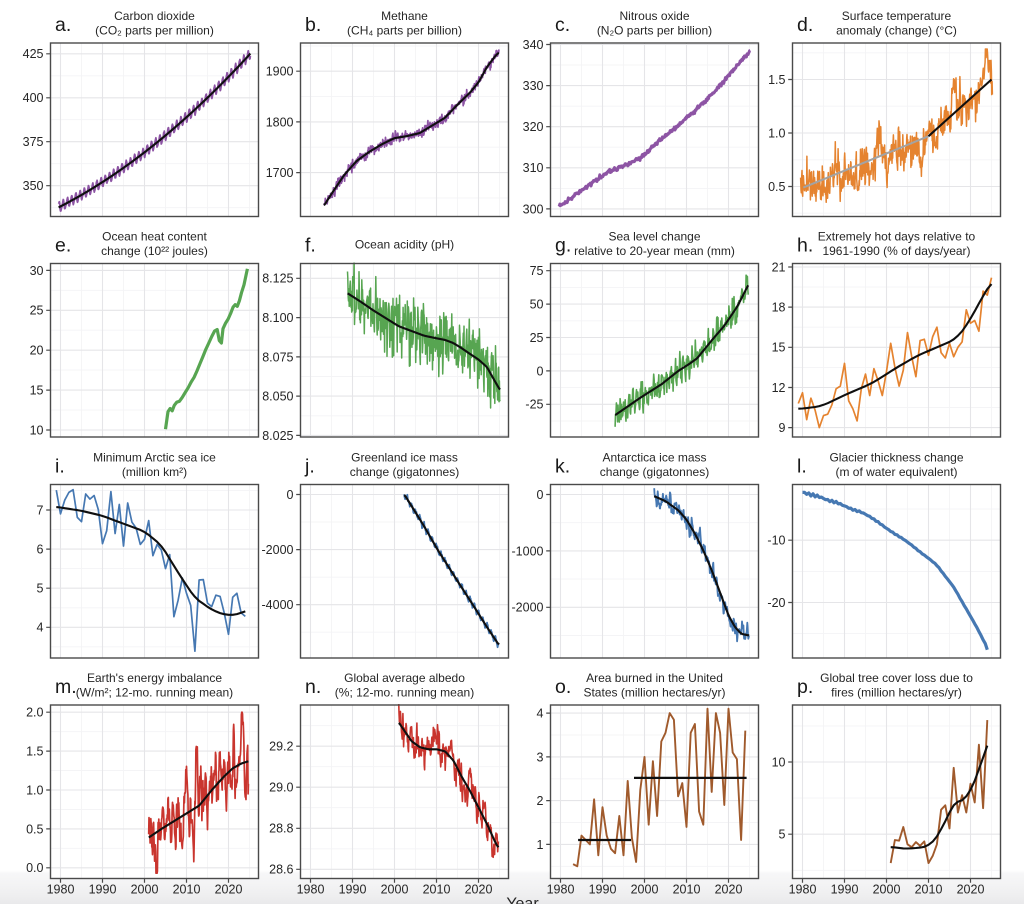 Image resolution: width=1024 pixels, height=904 pixels. What do you see at coordinates (60, 466) in the screenshot?
I see `svg-text: i.` at bounding box center [60, 466].